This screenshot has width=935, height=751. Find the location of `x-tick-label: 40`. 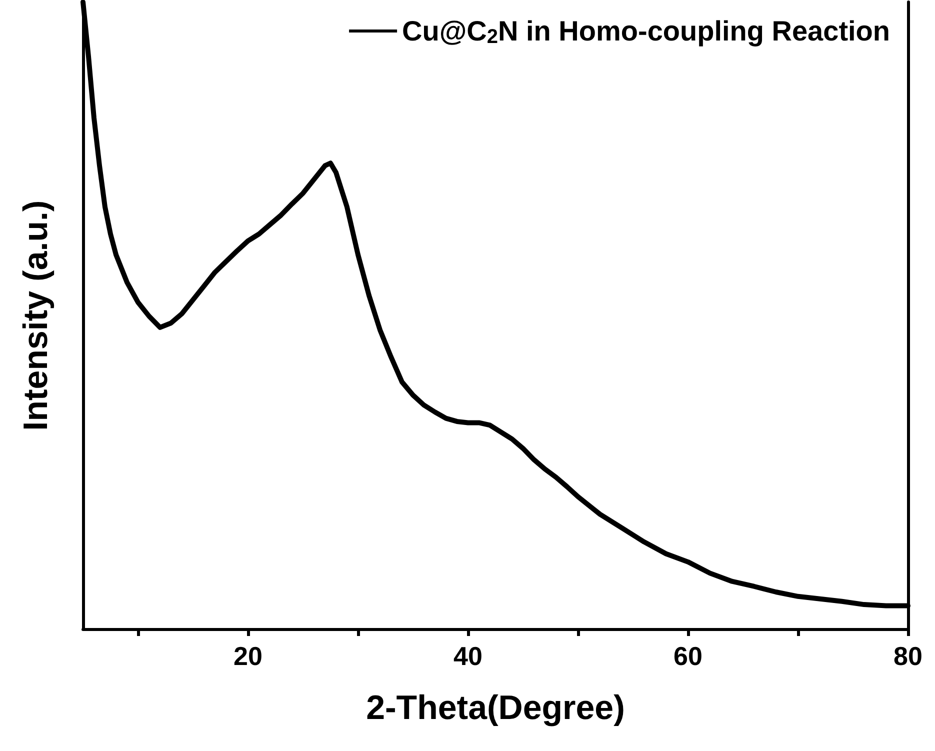

x-tick-label: 40 is located at coordinates (468, 656).